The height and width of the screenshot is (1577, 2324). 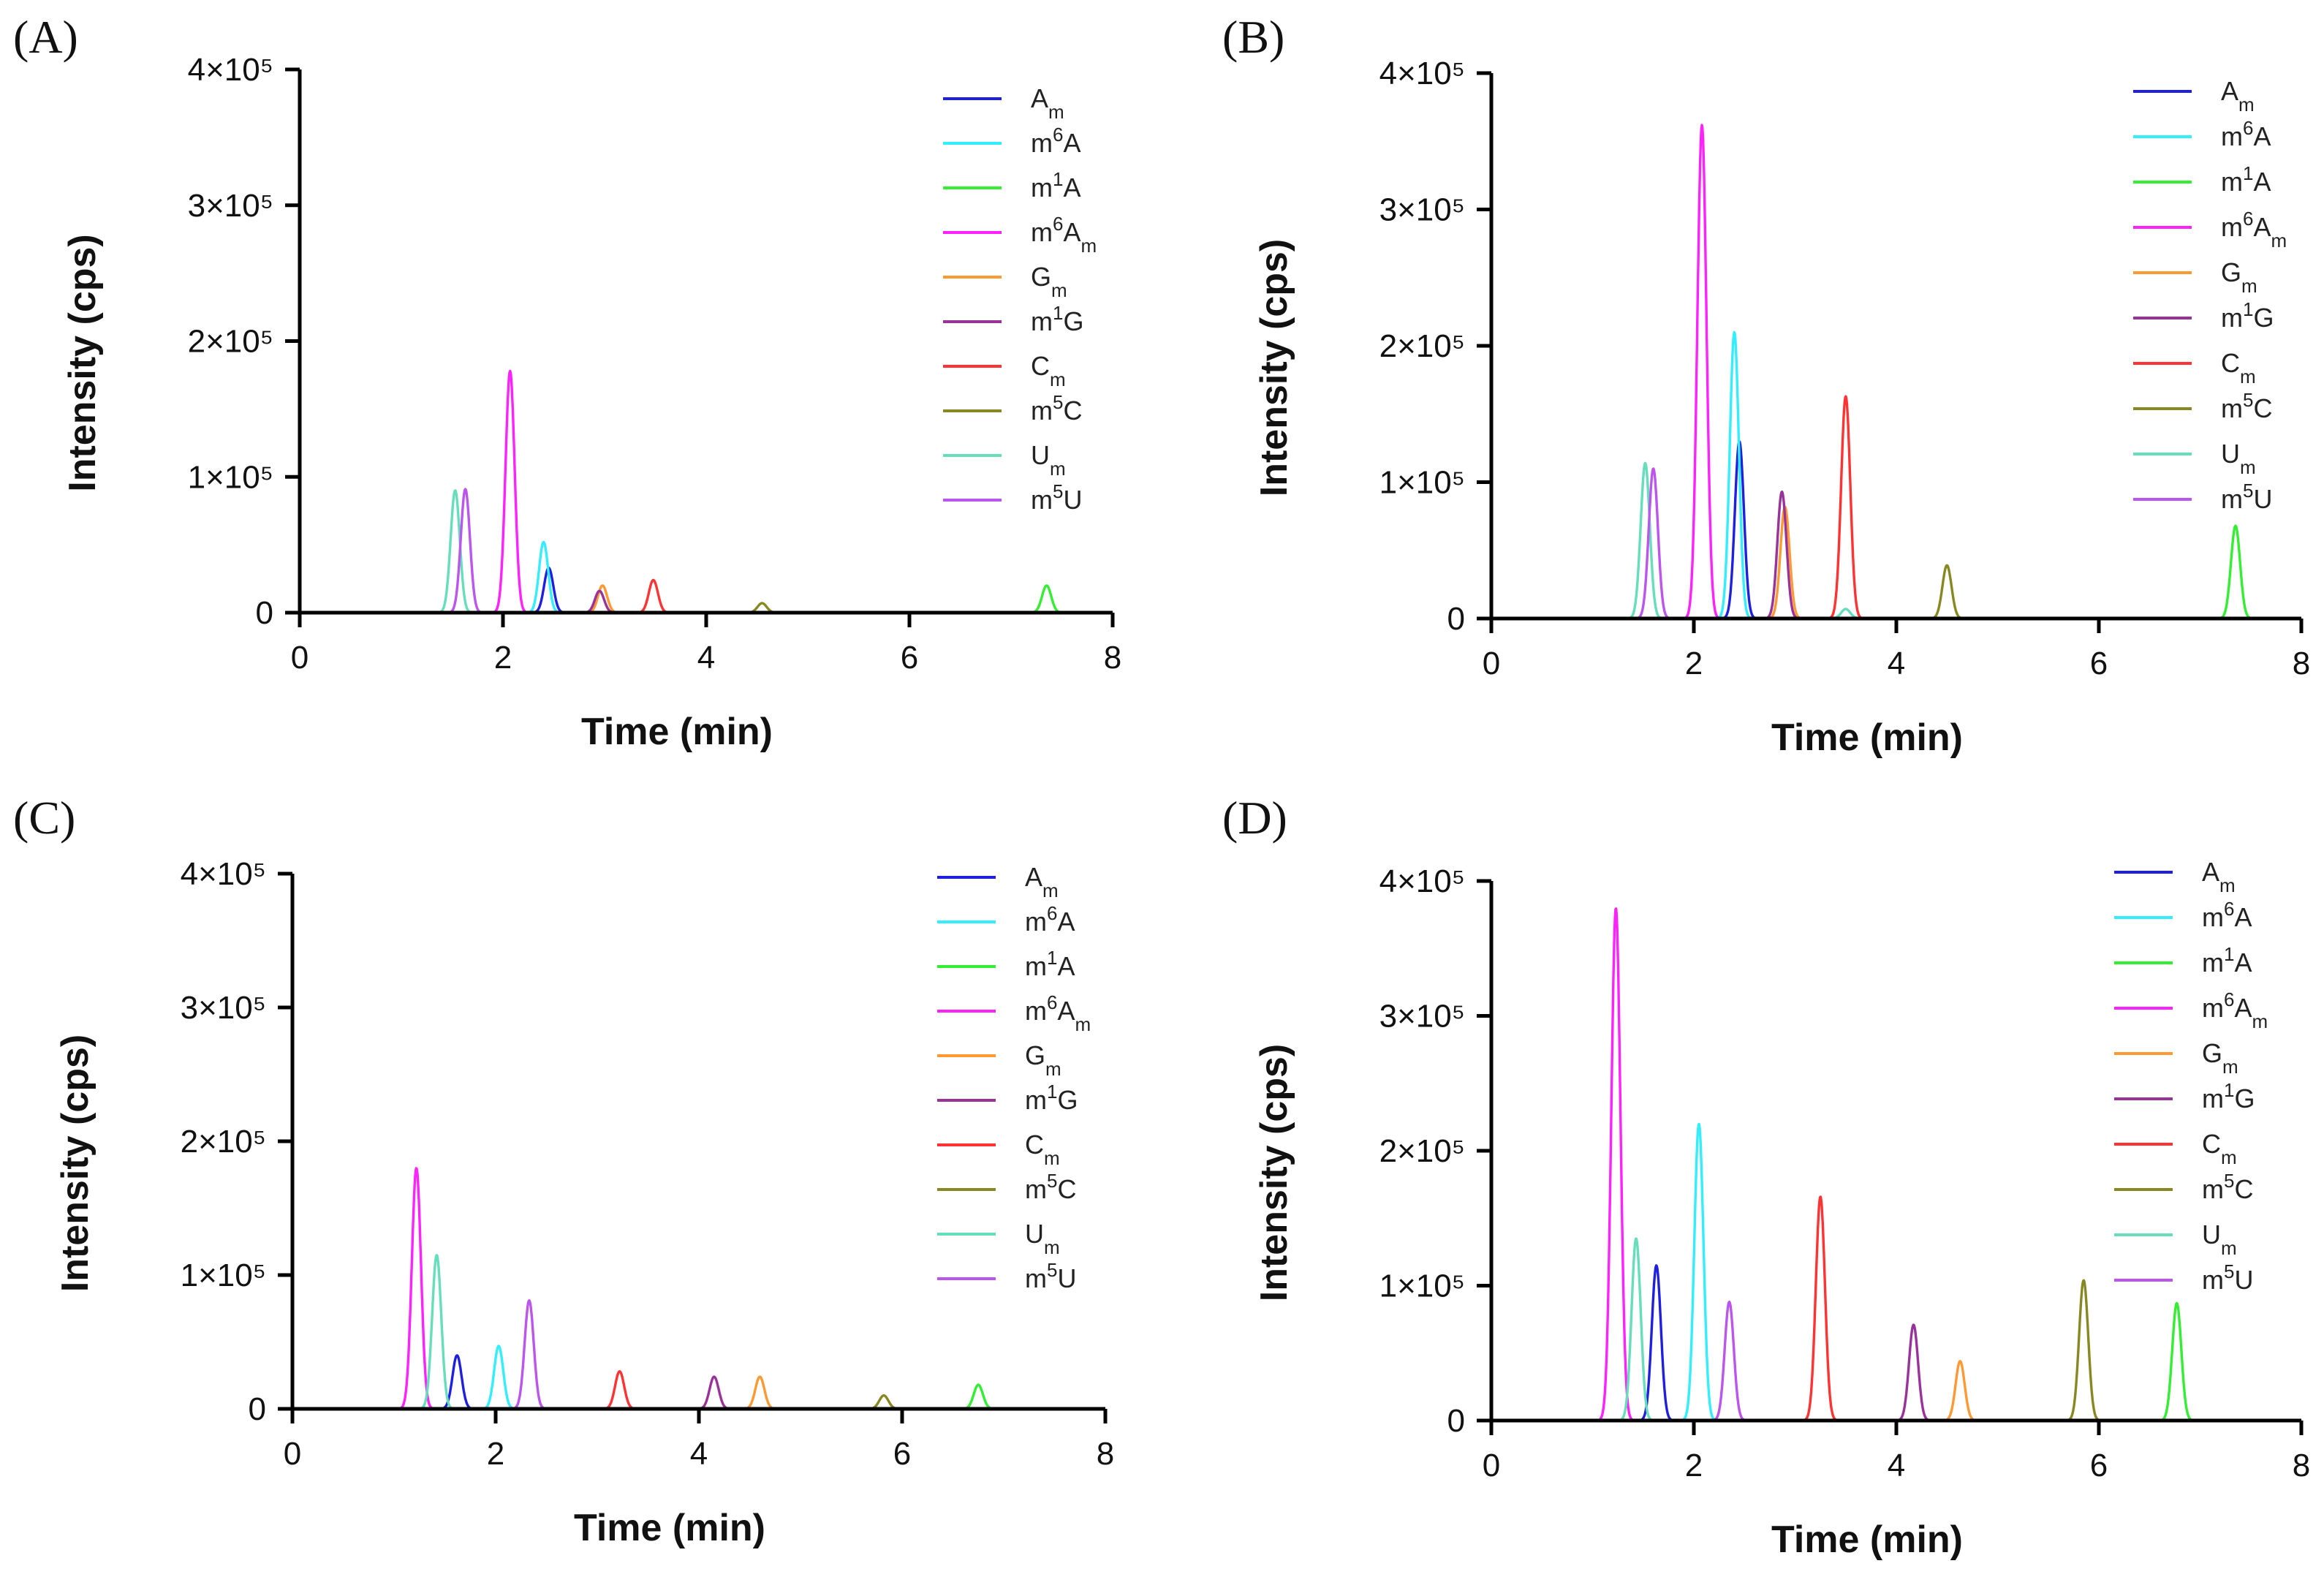 I want to click on series-line-gm, so click(x=1876, y=562).